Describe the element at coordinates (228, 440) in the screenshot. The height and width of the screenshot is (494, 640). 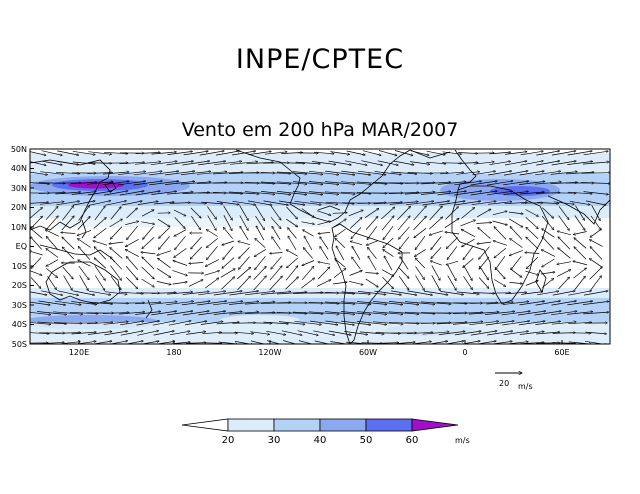
I see `colorbar-tick-label: 20` at that location.